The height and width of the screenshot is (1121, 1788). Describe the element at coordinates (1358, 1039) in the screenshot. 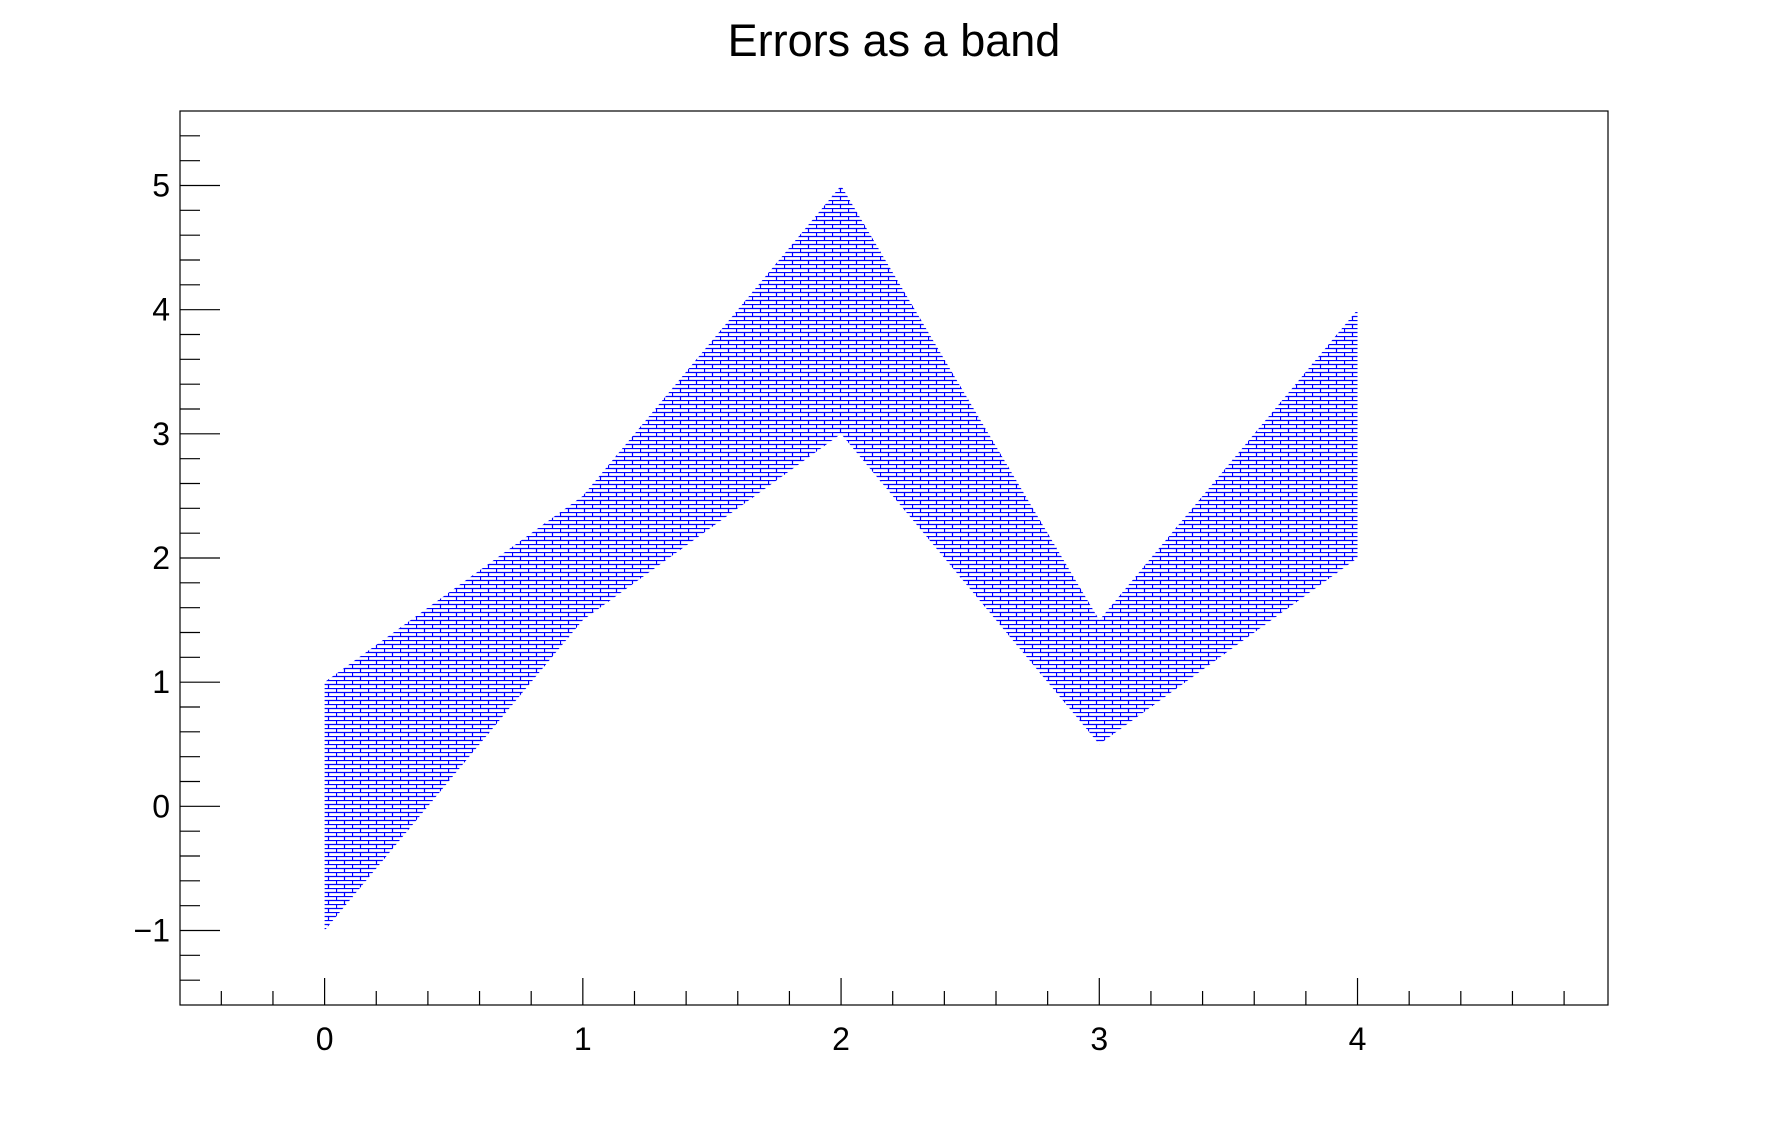

I see `x-tick-label: 4` at that location.